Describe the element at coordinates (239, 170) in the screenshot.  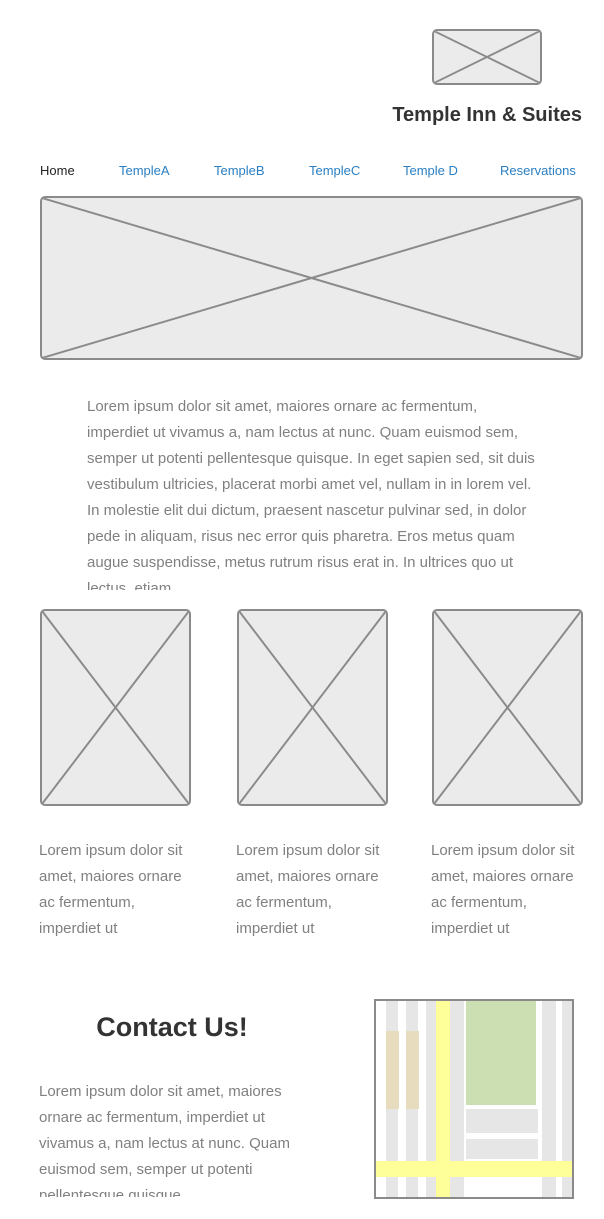
I see `nav-item-templeb: TempleB` at that location.